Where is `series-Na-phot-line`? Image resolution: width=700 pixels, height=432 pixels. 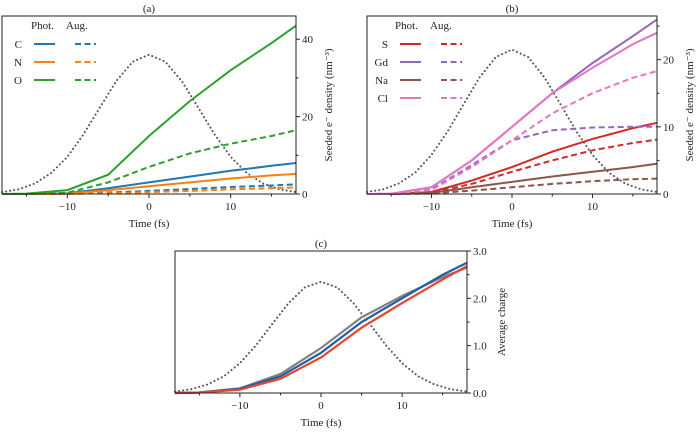
series-Na-phot-line is located at coordinates (512, 178).